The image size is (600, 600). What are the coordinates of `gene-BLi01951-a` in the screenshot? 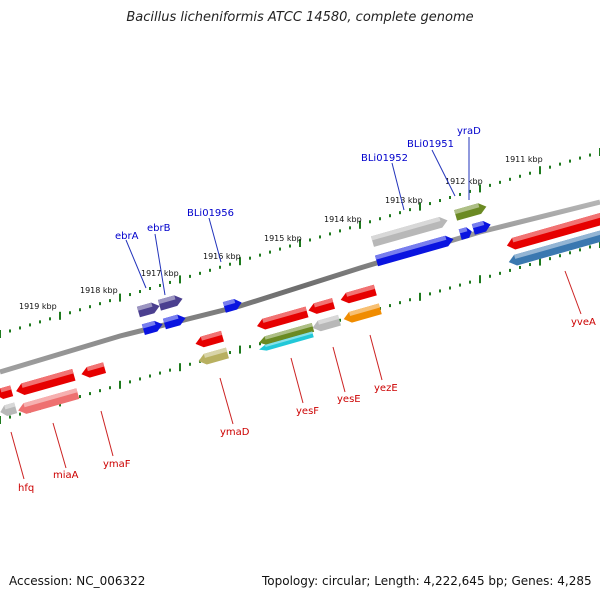 It's located at (466, 233).